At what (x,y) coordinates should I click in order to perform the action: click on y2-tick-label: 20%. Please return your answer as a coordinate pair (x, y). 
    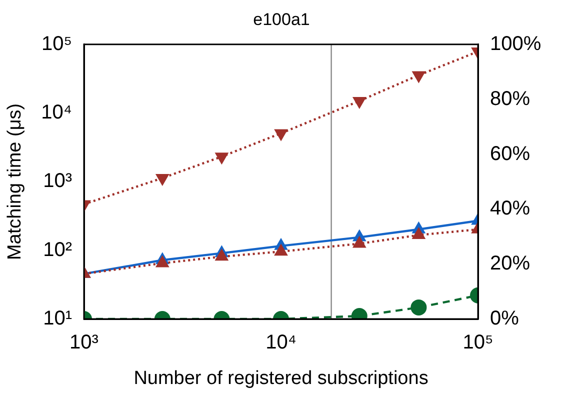
    Looking at the image, I should click on (510, 263).